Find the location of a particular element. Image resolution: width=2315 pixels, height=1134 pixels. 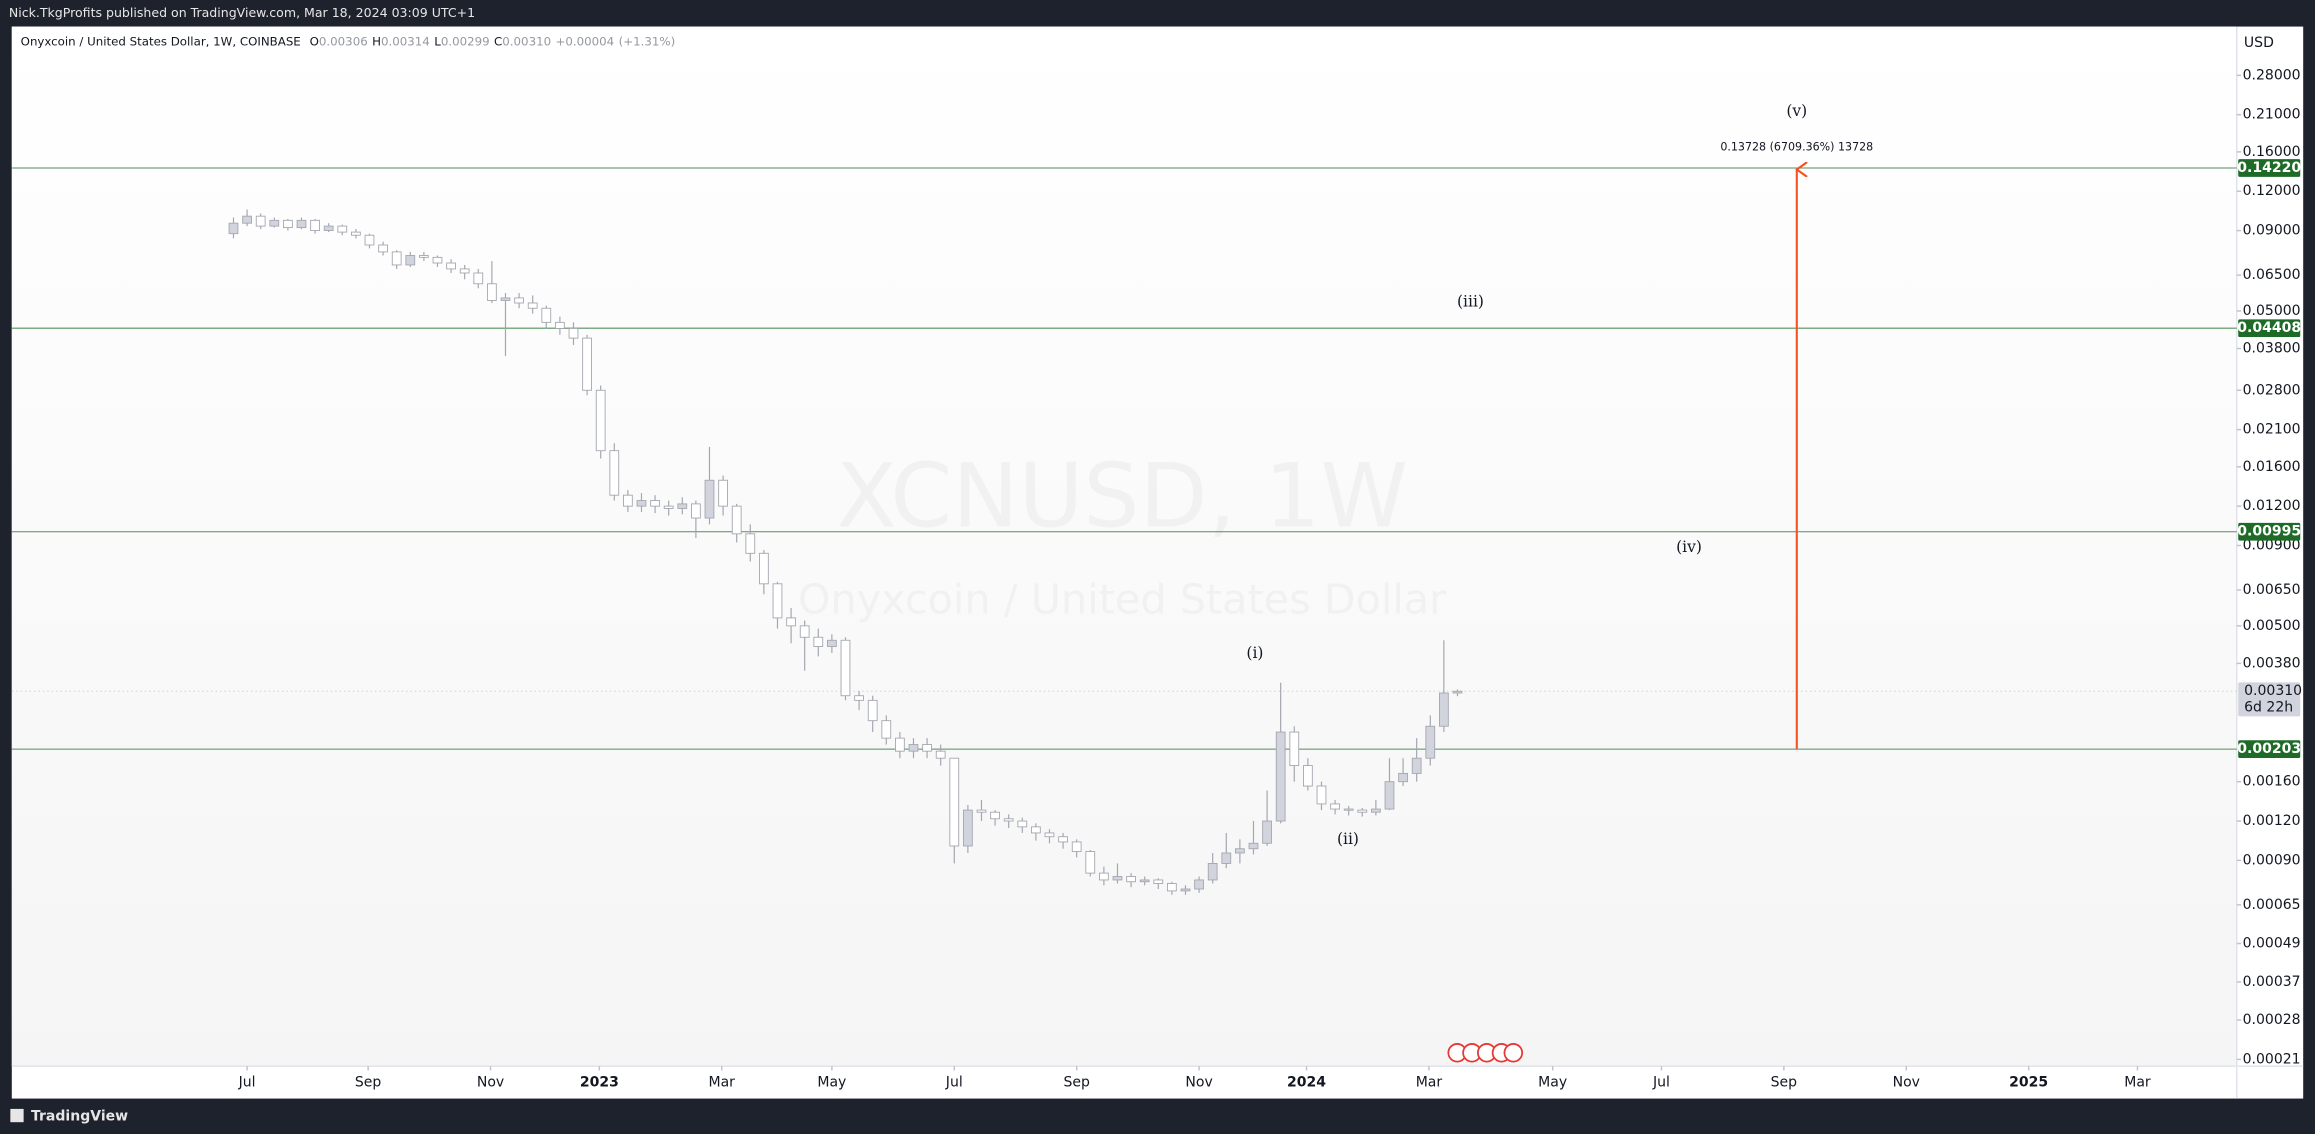

wave-label: (i) is located at coordinates (1254, 653).